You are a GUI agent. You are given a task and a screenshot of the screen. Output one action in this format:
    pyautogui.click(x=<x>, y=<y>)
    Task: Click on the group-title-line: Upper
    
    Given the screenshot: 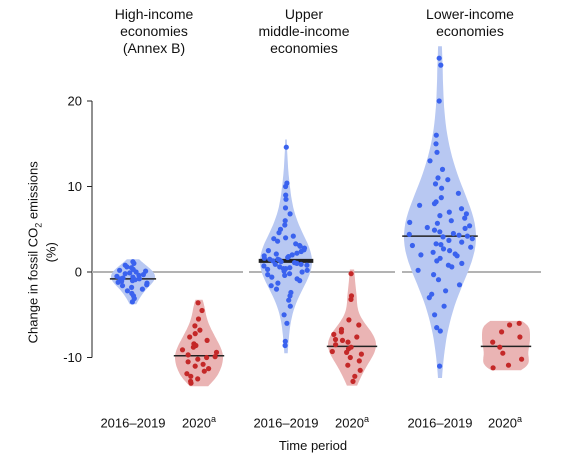 What is the action you would take?
    pyautogui.click(x=304, y=14)
    